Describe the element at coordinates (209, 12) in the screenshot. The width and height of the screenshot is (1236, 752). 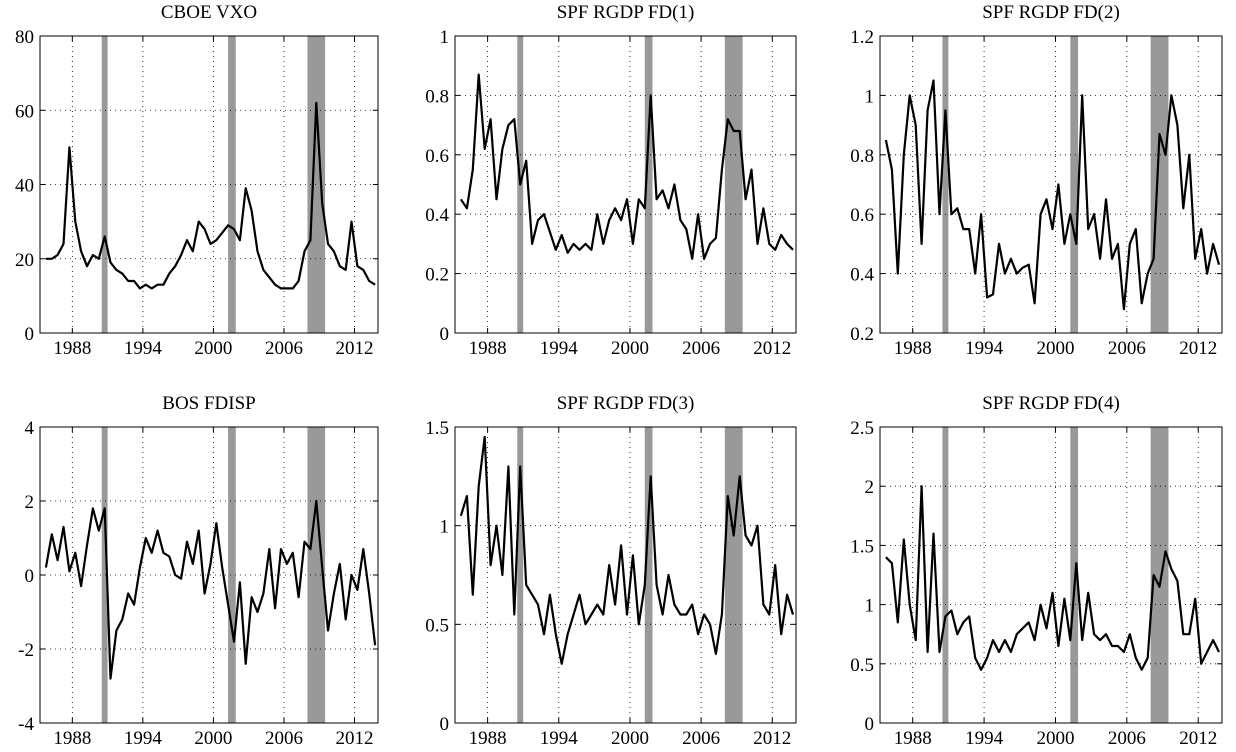
I see `panel-title: CBOE VXO` at that location.